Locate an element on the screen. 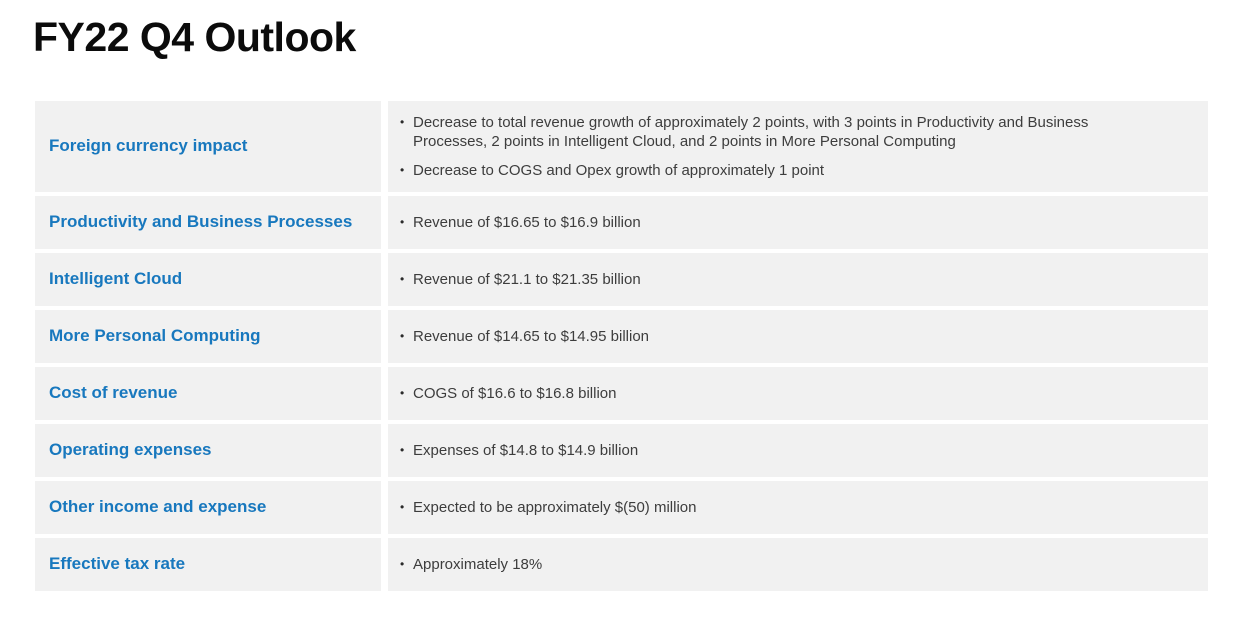 This screenshot has height=617, width=1242. row-label: Effective tax rate is located at coordinates (117, 564).